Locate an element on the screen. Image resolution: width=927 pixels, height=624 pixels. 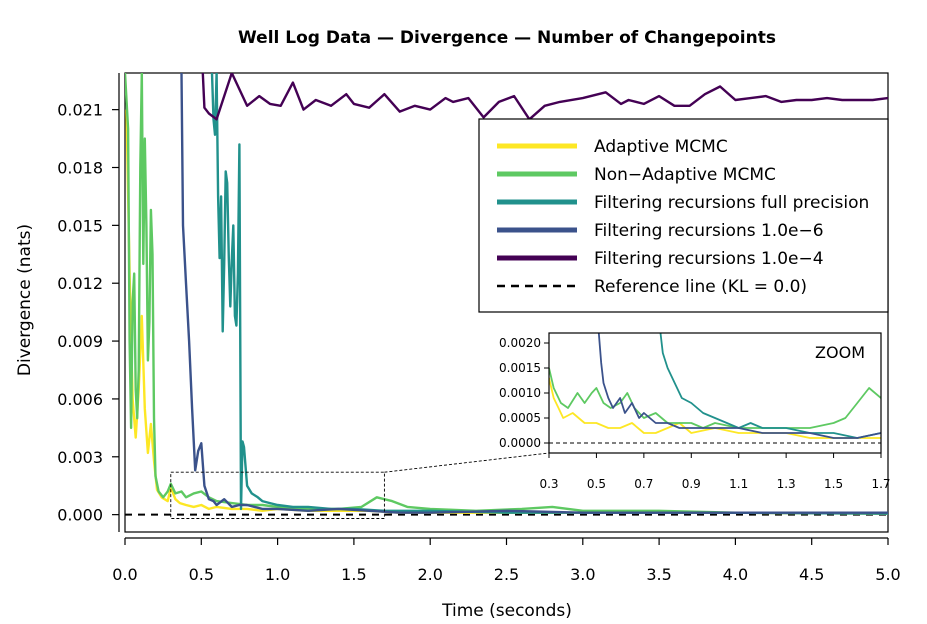
inset-series-line-fullprec is located at coordinates (770, 386).